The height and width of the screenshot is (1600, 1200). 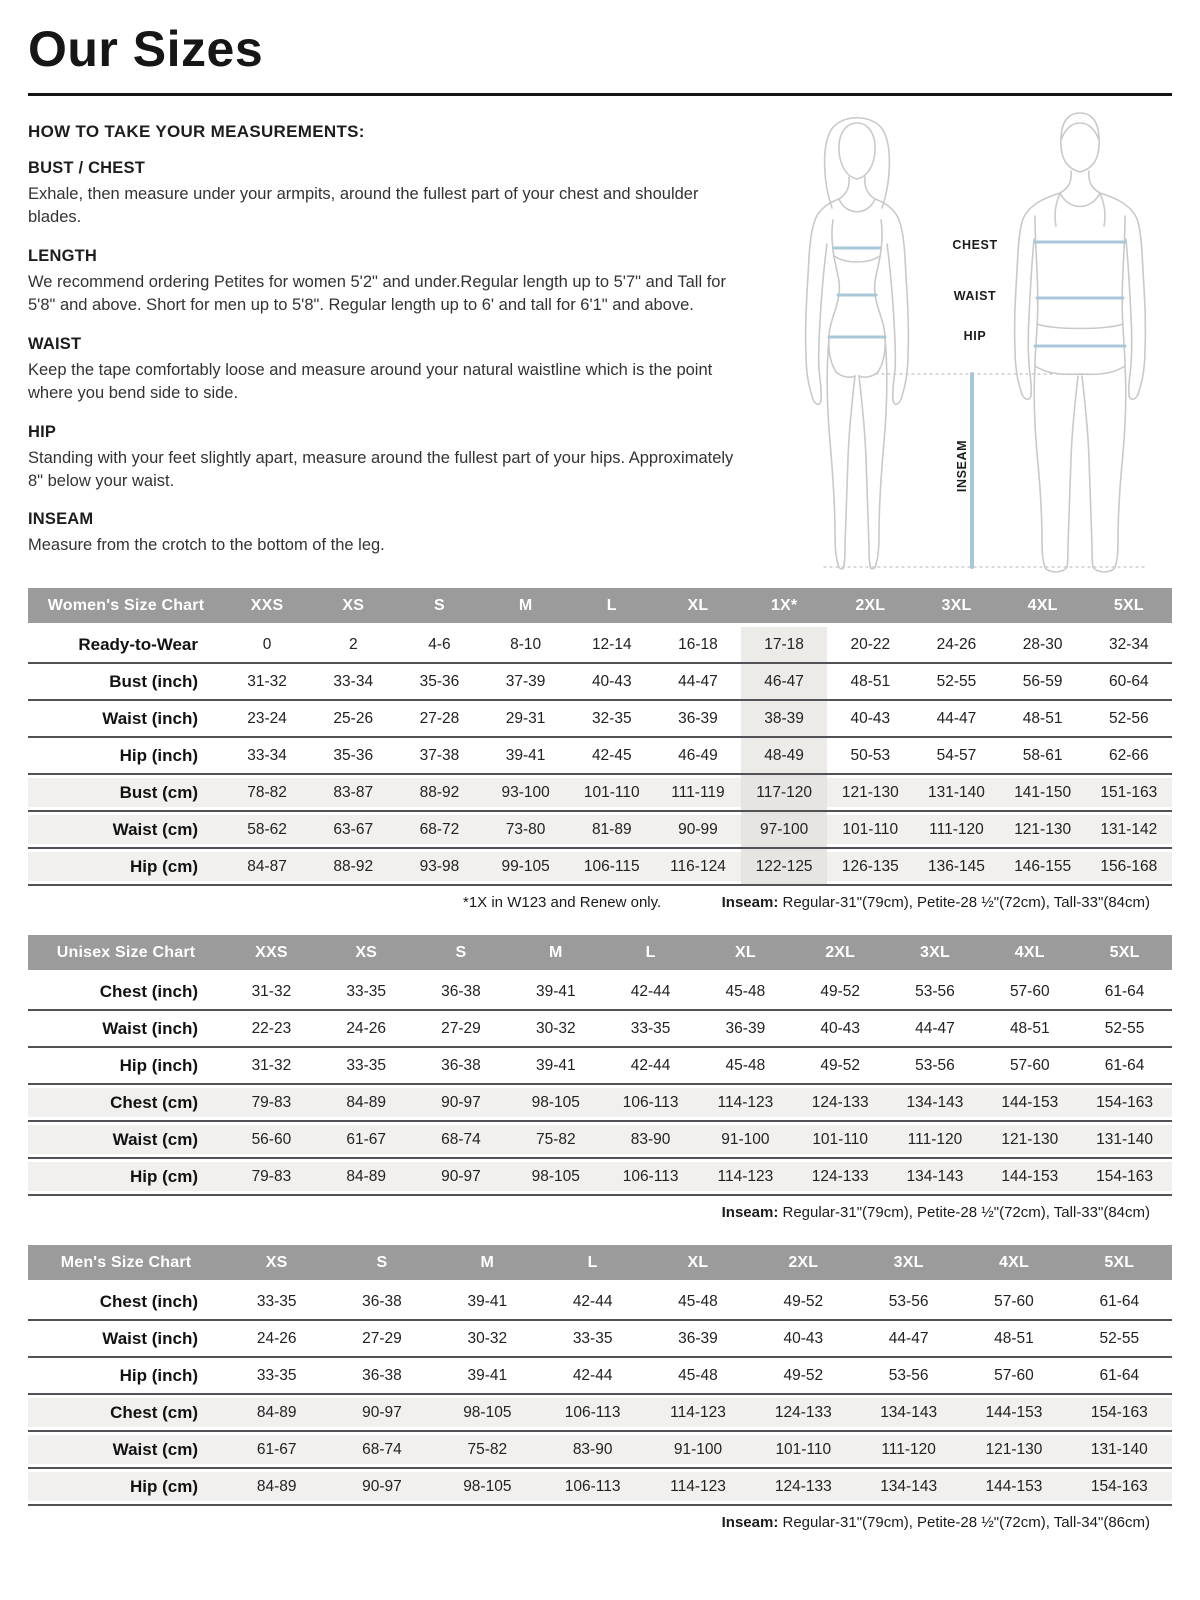 I want to click on size-cell: 146-155, so click(x=1042, y=867).